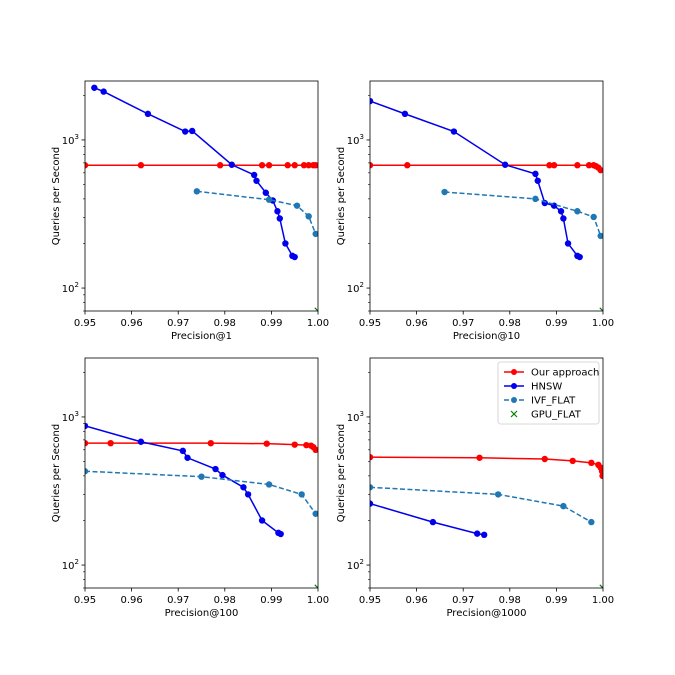 The image size is (675, 675). What do you see at coordinates (565, 373) in the screenshot?
I see `legend-label-our-approach: Our approach` at bounding box center [565, 373].